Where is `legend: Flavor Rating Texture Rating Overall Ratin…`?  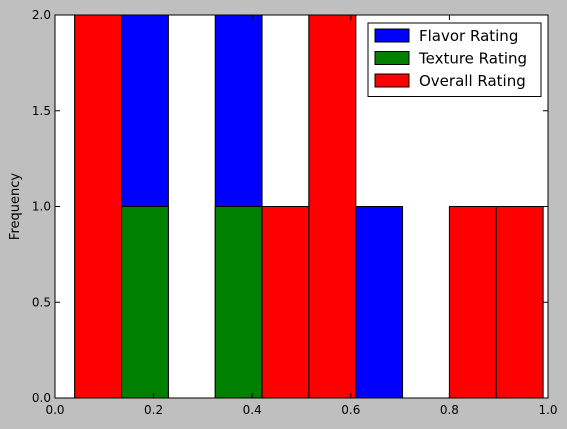
legend: Flavor Rating Texture Rating Overall Ratin… is located at coordinates (454, 59).